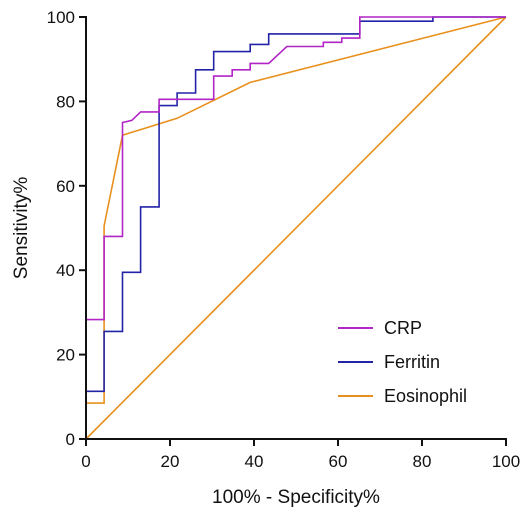 The width and height of the screenshot is (529, 523). I want to click on x-tick-label: 100, so click(506, 461).